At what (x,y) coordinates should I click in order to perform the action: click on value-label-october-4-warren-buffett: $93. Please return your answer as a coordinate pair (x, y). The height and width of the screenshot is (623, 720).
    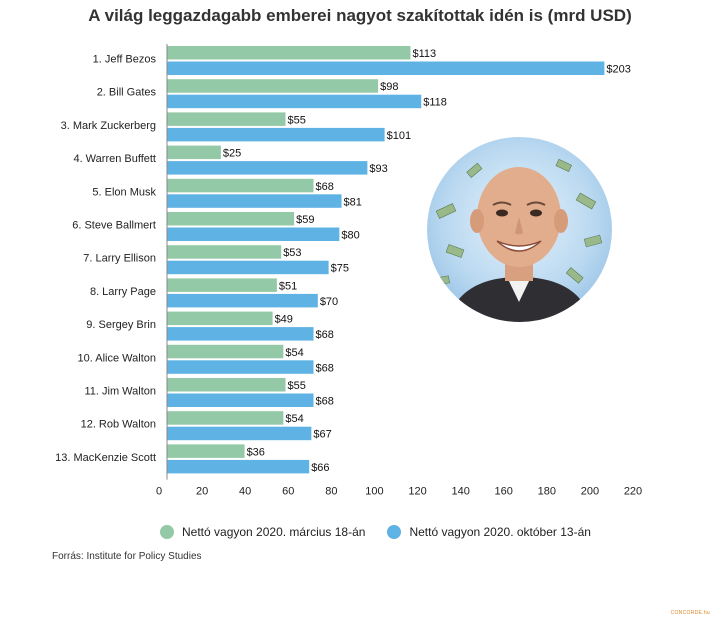
    Looking at the image, I should click on (378, 169).